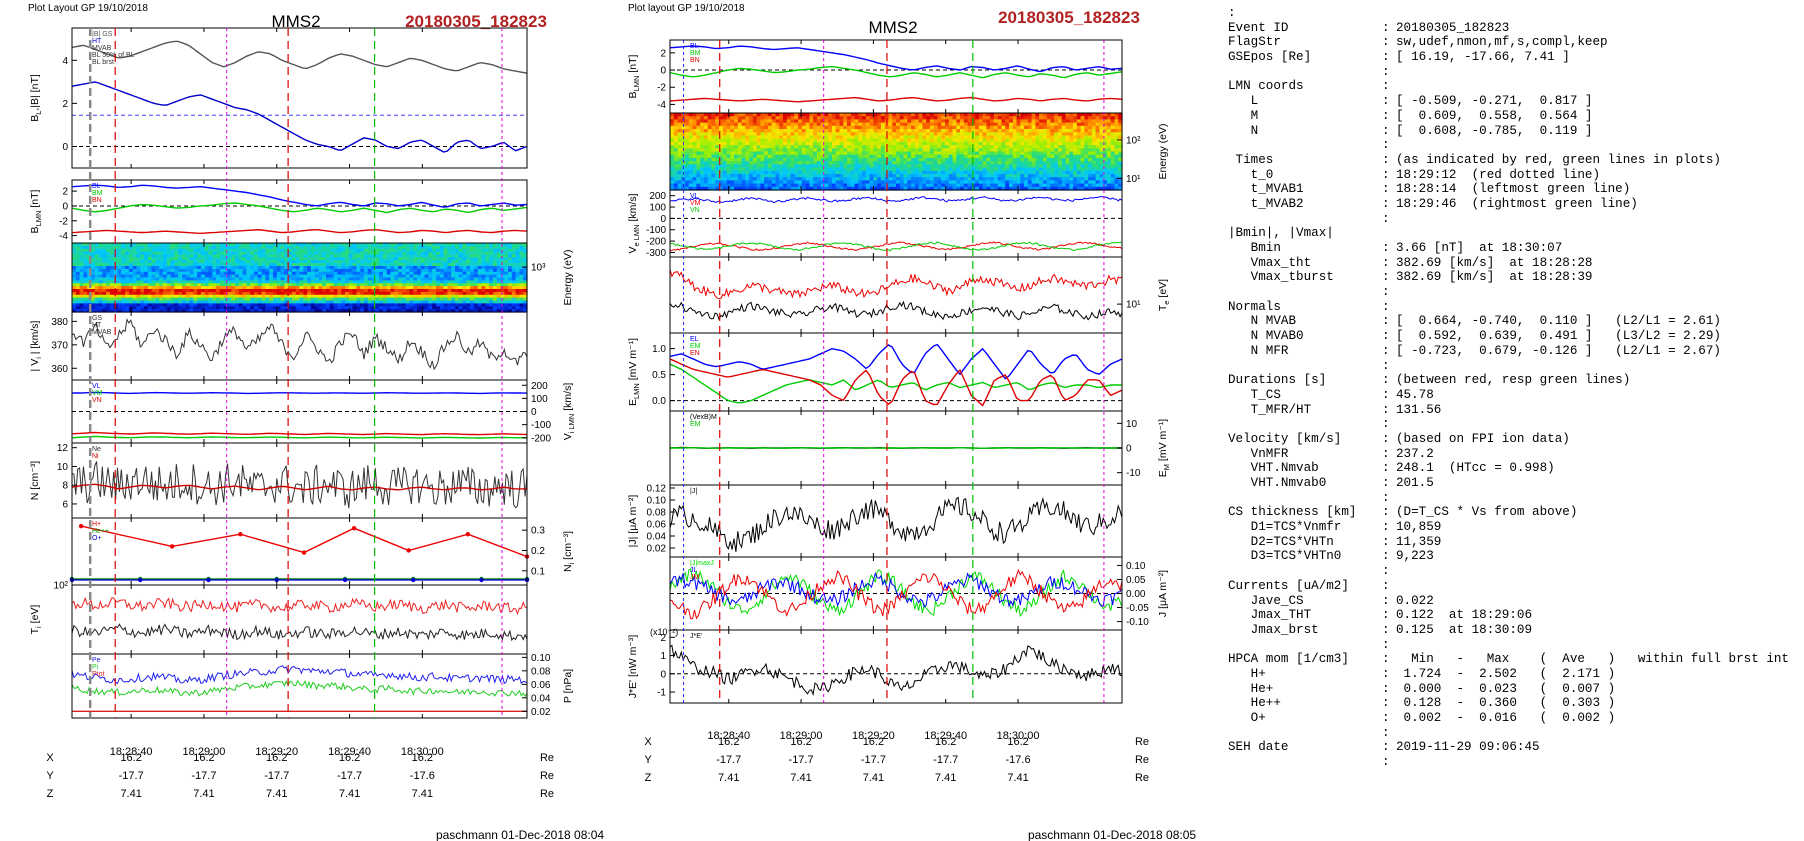 This screenshot has width=1804, height=841. I want to click on y-axis-label: BLMN [nT], so click(36, 211).